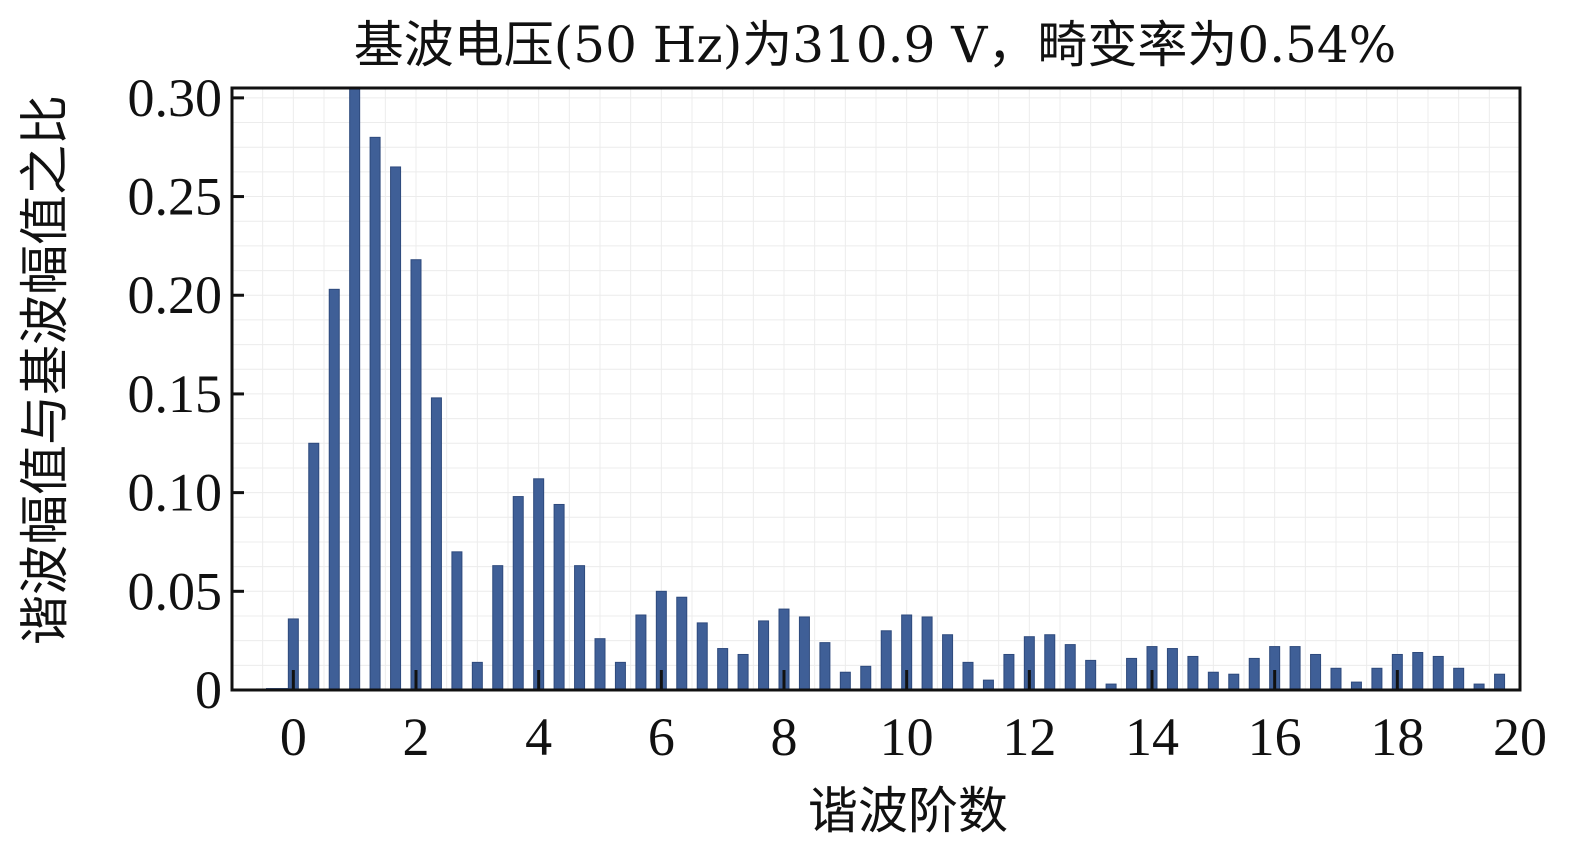 This screenshot has width=1578, height=855. What do you see at coordinates (45, 370) in the screenshot?
I see `y-axis-label: 谐波幅值与基波幅值之比` at bounding box center [45, 370].